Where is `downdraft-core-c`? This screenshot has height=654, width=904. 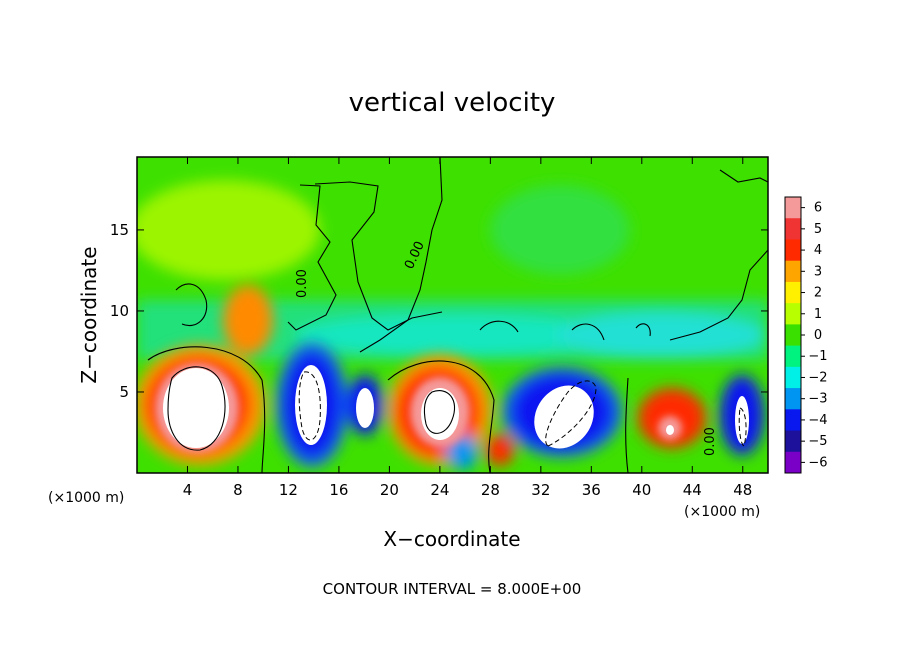 downdraft-core-c is located at coordinates (564, 417).